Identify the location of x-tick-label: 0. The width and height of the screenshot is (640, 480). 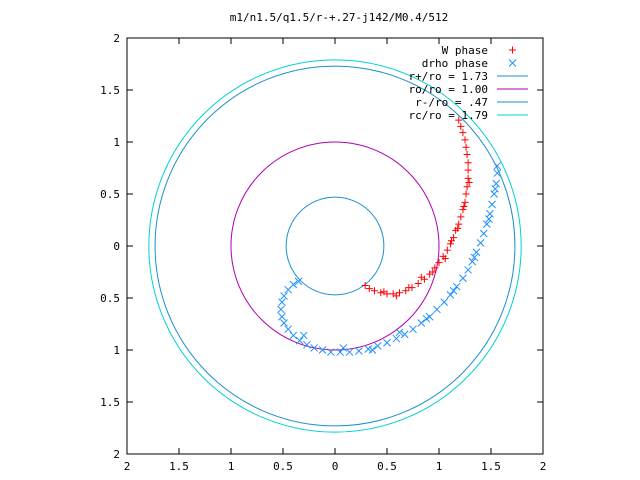
(335, 466).